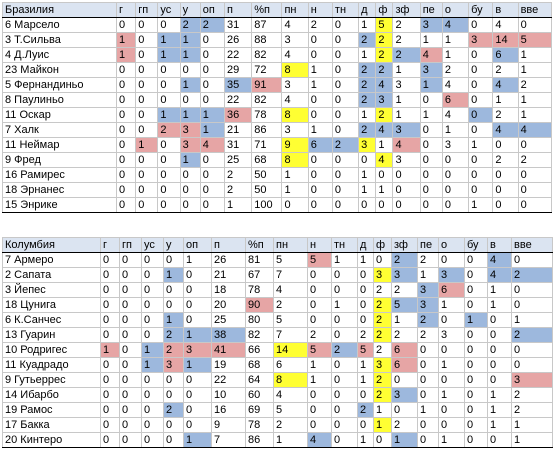 The image size is (557, 452). What do you see at coordinates (259, 305) in the screenshot?
I see `stat-cell: 90` at bounding box center [259, 305].